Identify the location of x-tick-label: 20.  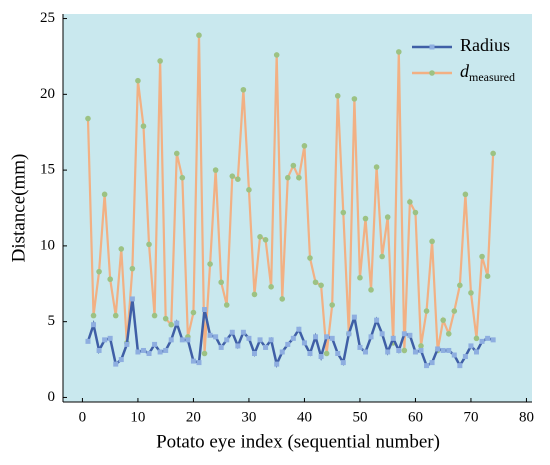
(193, 417).